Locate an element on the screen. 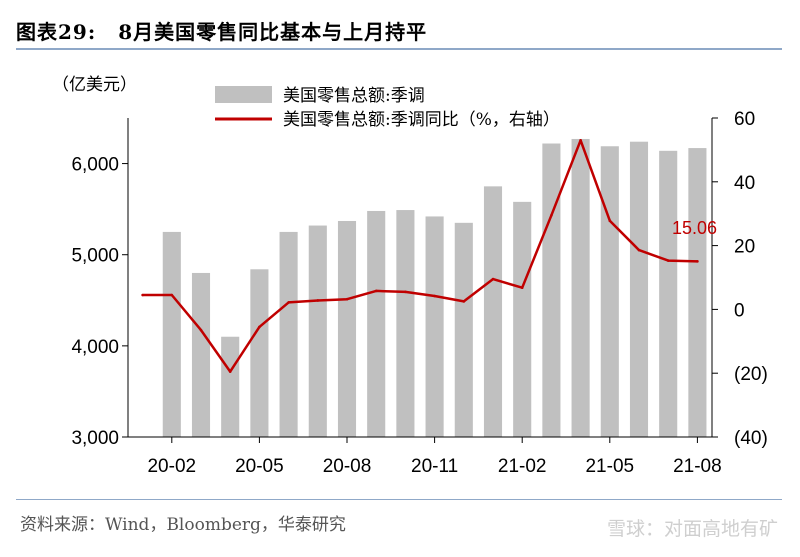  figure-label: 图表29: is located at coordinates (56, 32).